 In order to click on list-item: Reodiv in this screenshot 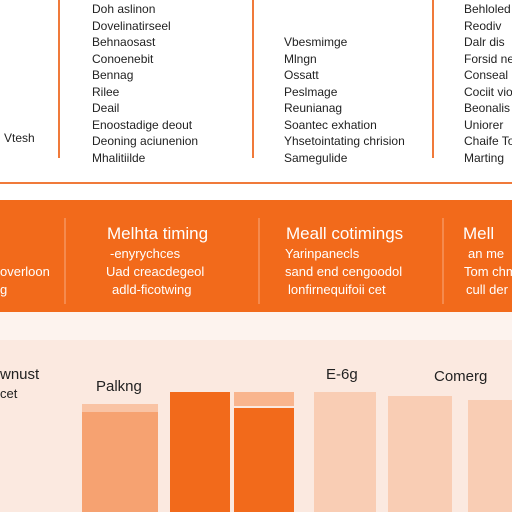, I will do `click(483, 25)`.